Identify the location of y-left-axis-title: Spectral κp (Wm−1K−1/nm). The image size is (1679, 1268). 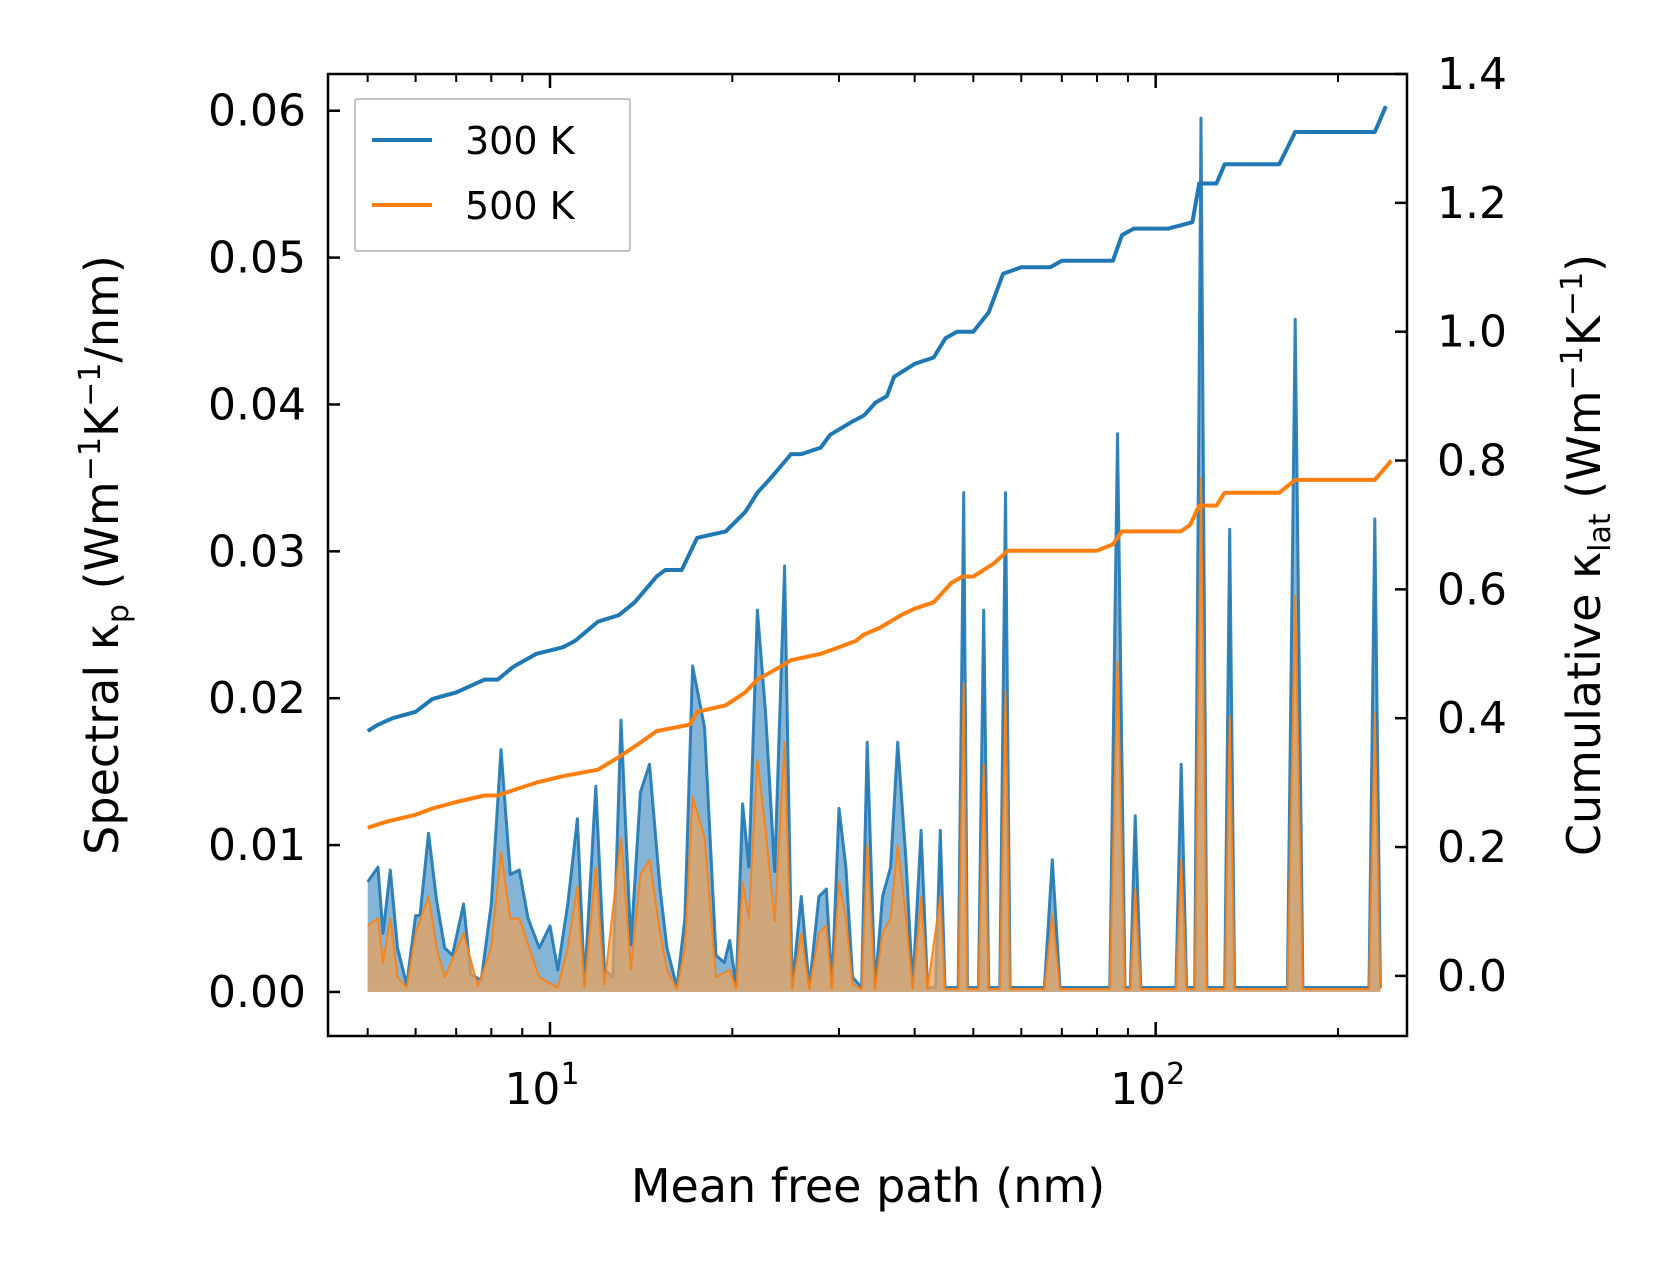
(104, 555).